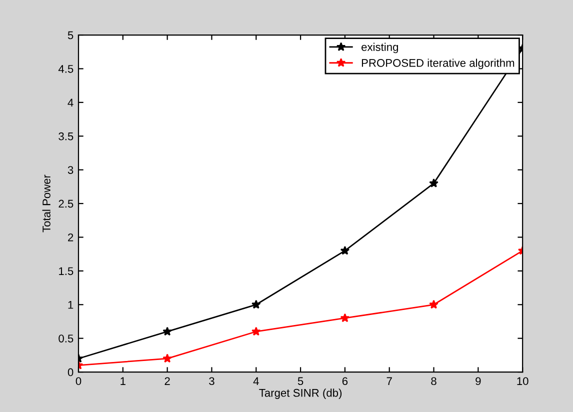  Describe the element at coordinates (123, 381) in the screenshot. I see `x-tick-label: 1` at that location.